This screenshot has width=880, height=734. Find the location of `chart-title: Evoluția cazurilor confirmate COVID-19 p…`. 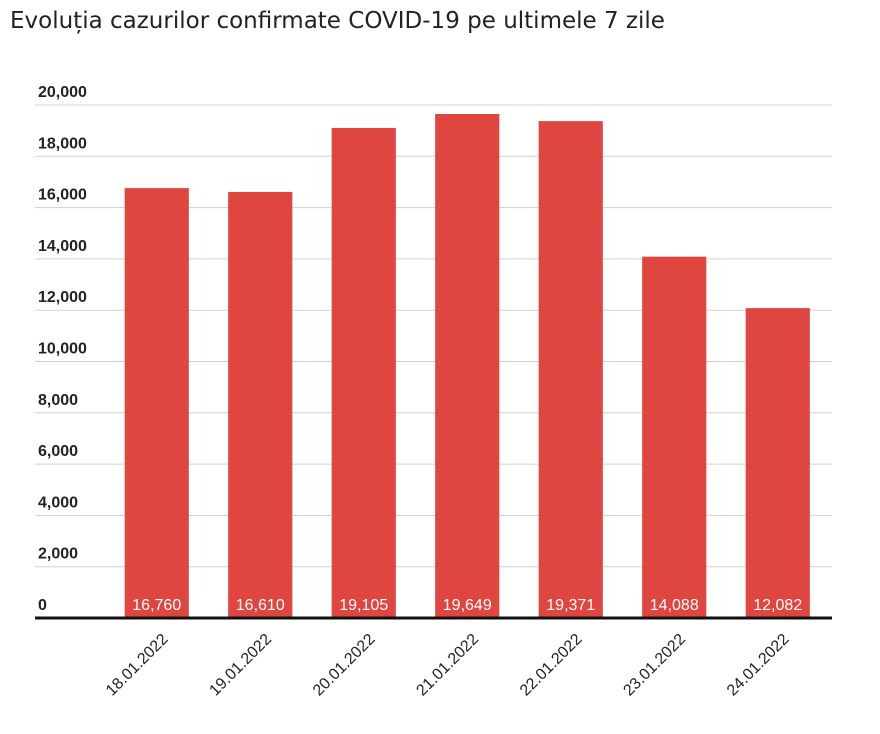

chart-title: Evoluția cazurilor confirmate COVID-19 p… is located at coordinates (337, 21).